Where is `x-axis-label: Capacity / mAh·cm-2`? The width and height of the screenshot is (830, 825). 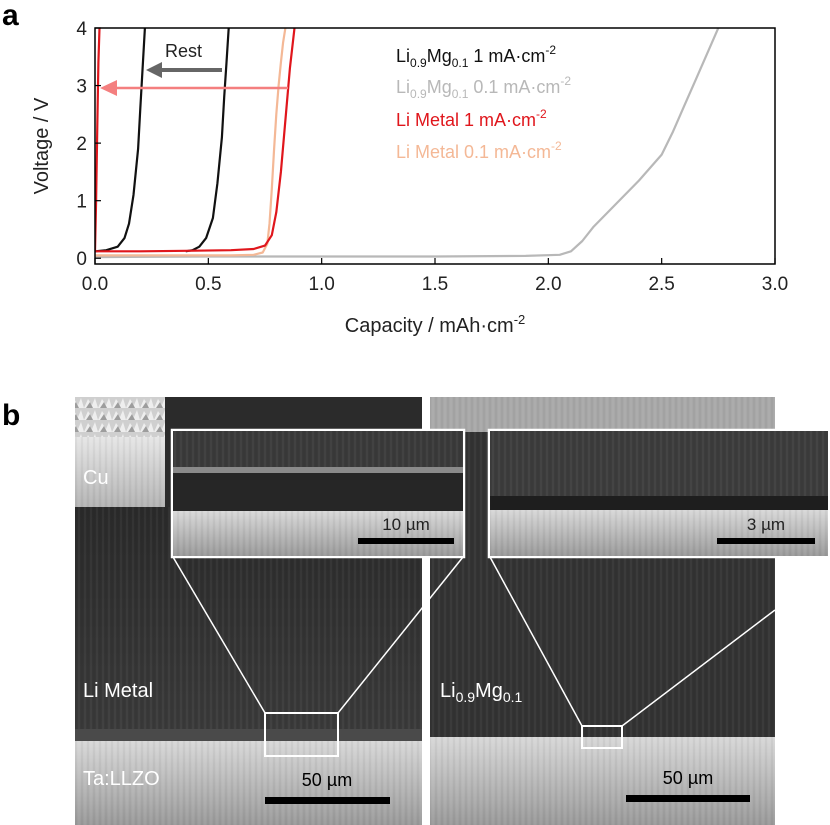
x-axis-label: Capacity / mAh·cm-2 is located at coordinates (435, 324).